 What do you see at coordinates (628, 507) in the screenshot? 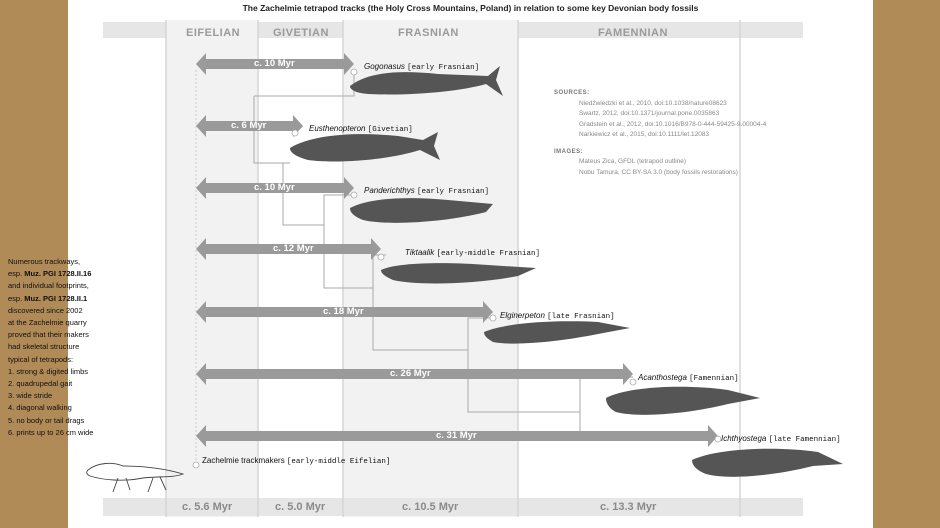
I see `duration-famennian: c. 13.3 Myr` at bounding box center [628, 507].